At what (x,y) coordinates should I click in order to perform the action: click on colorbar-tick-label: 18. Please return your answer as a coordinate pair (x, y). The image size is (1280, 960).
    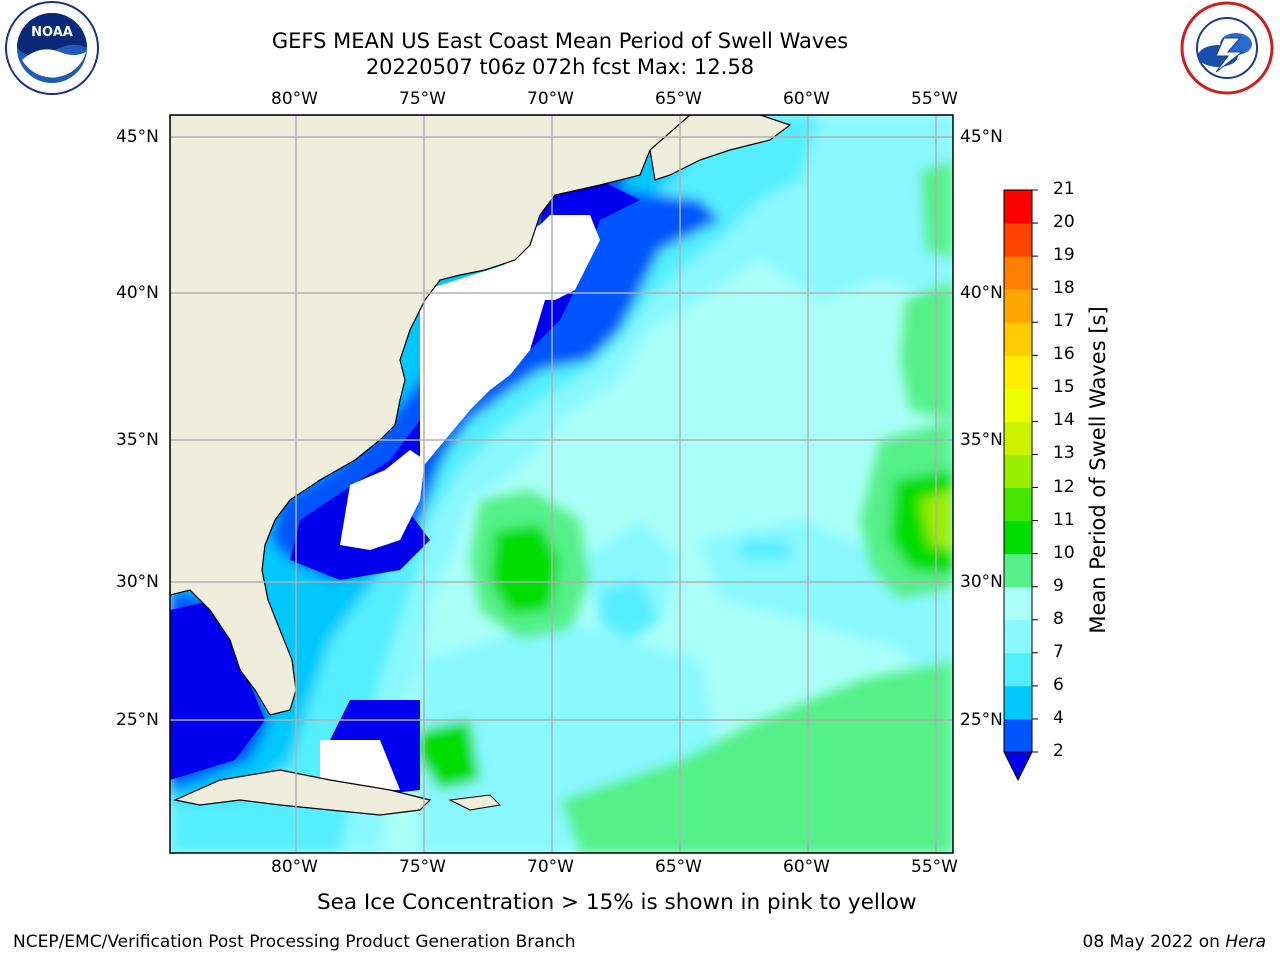
    Looking at the image, I should click on (1064, 288).